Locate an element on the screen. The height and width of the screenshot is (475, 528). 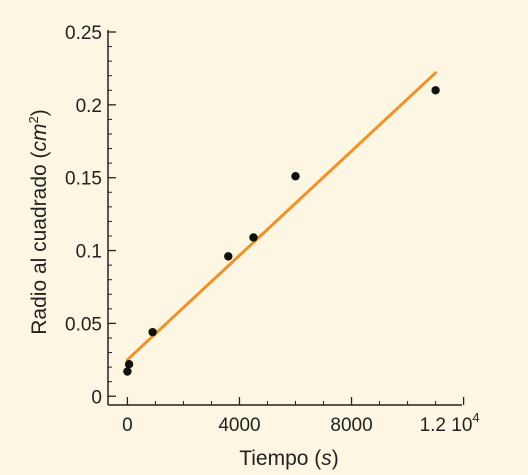
x-tick-label: 8000 is located at coordinates (351, 425).